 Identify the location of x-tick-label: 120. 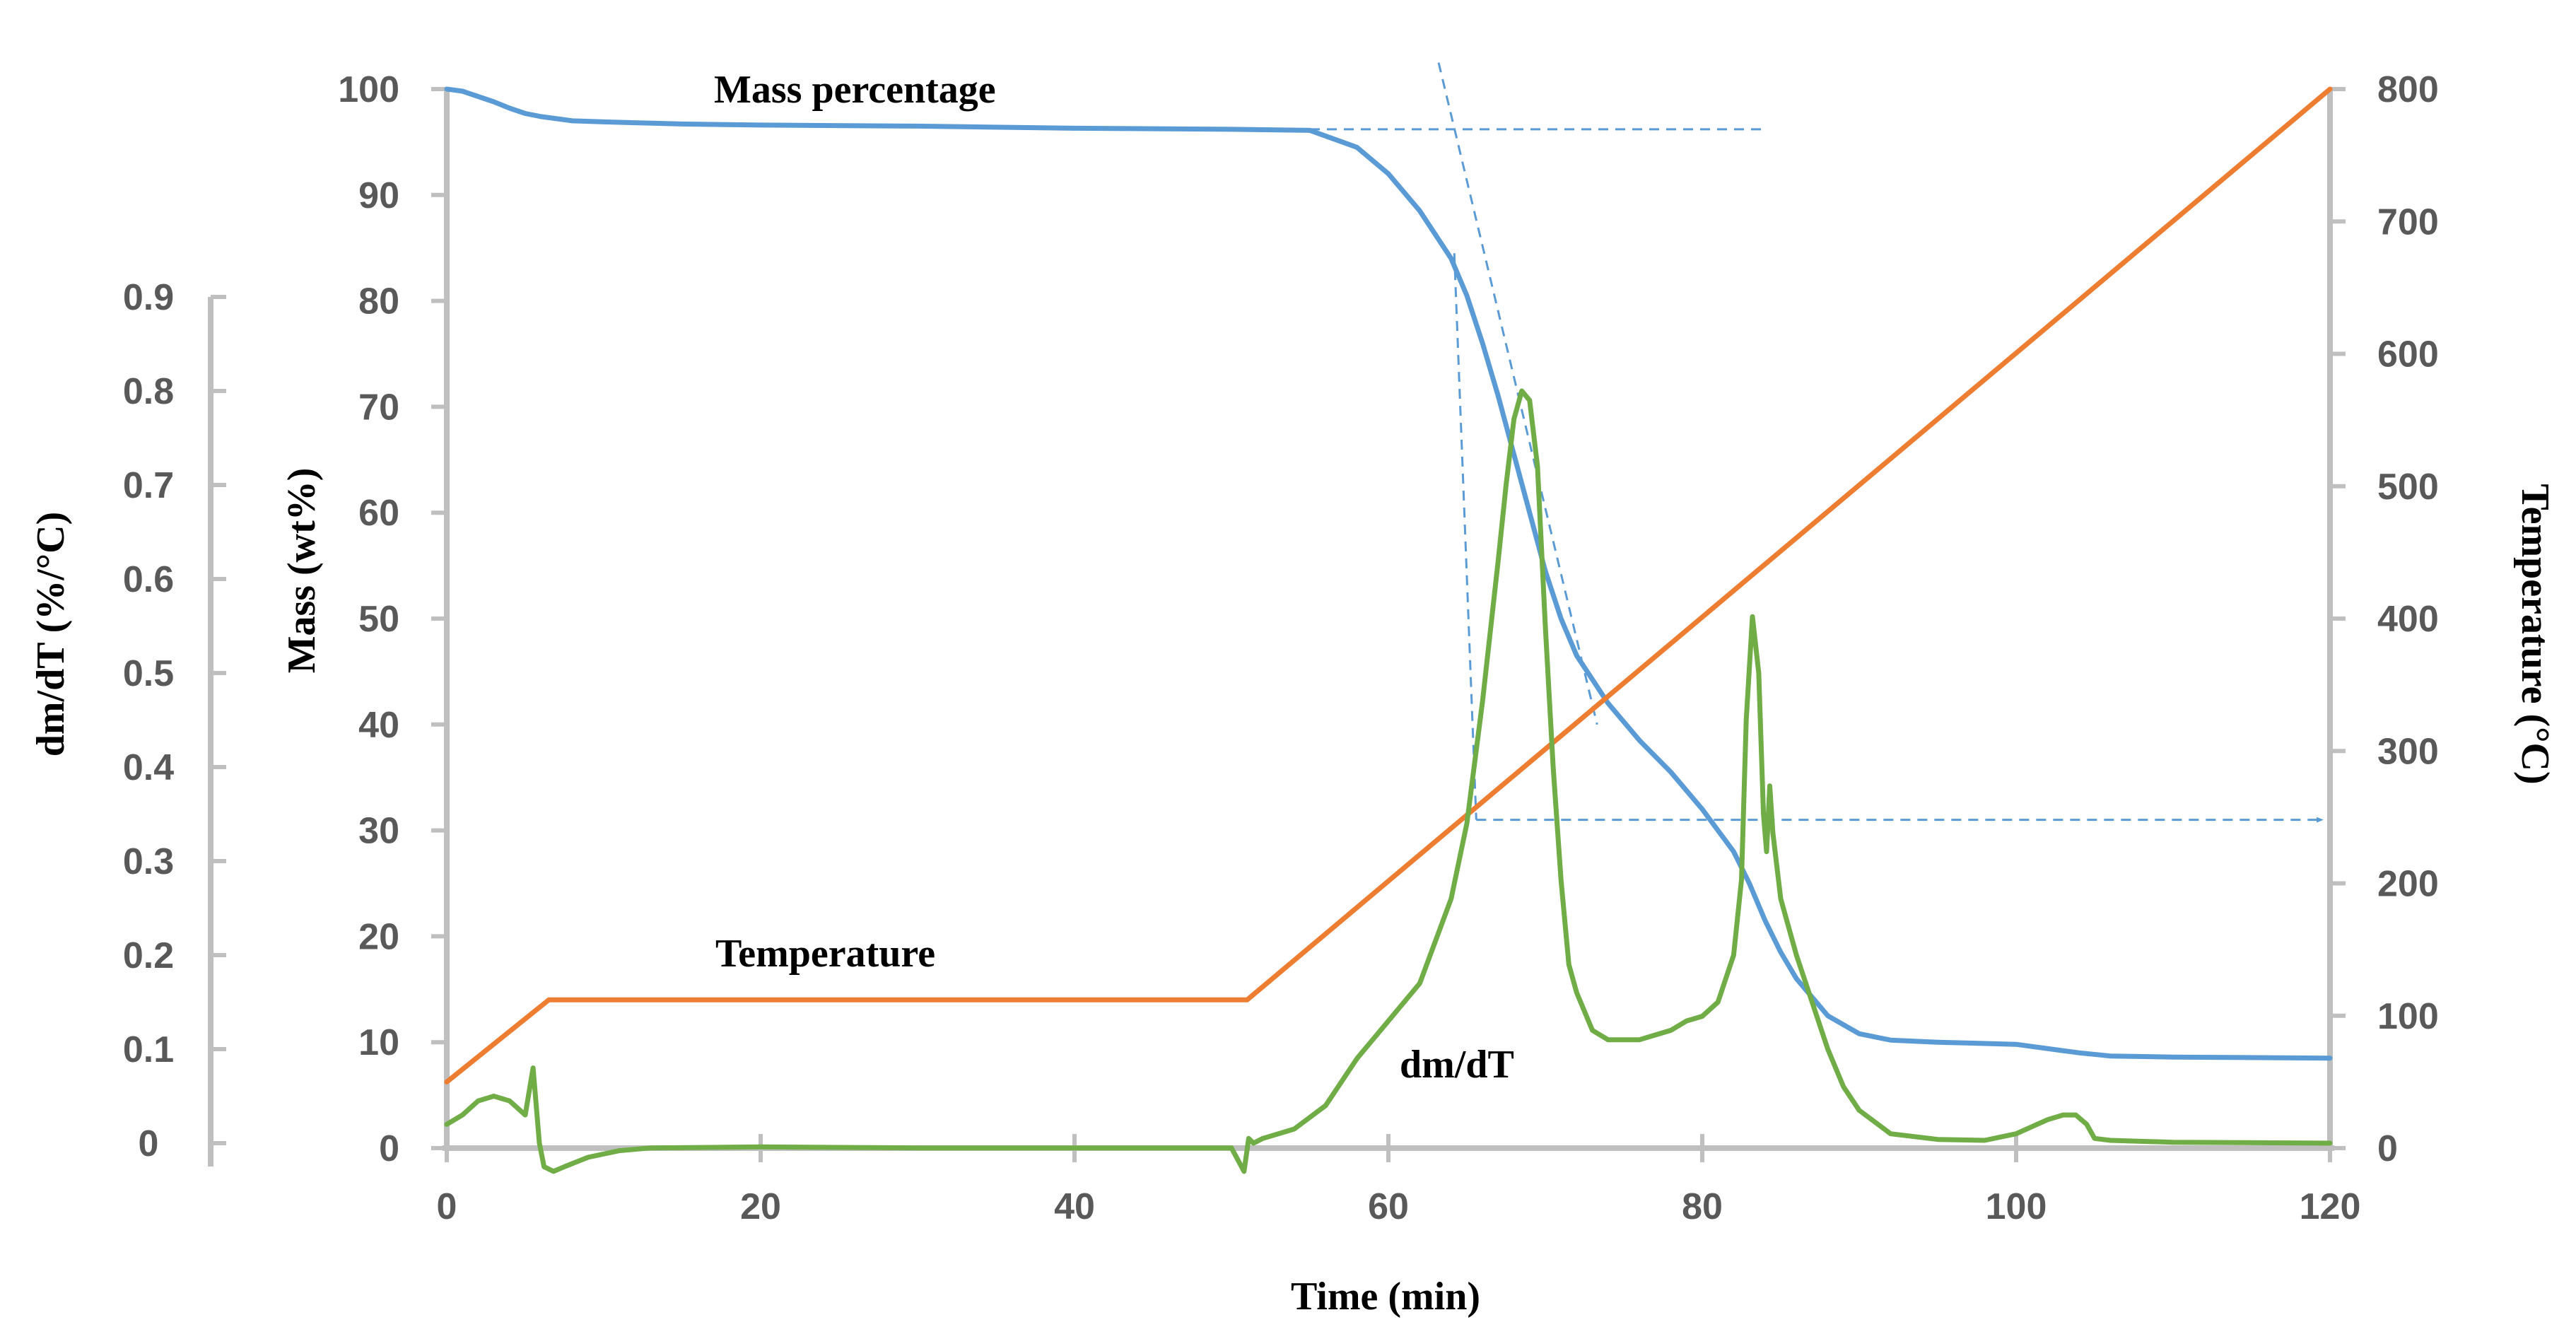
(2331, 1206).